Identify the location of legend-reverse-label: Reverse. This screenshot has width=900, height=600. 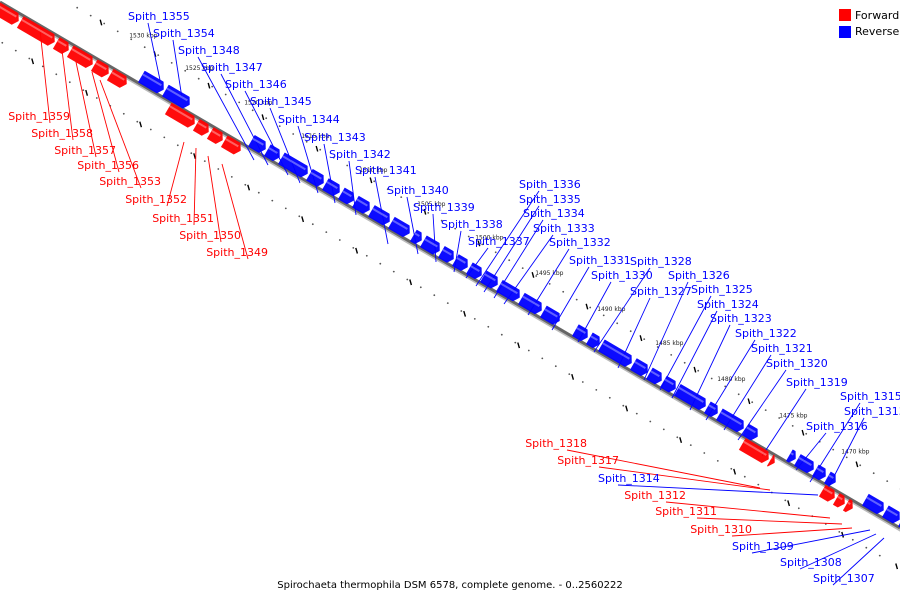
(877, 31).